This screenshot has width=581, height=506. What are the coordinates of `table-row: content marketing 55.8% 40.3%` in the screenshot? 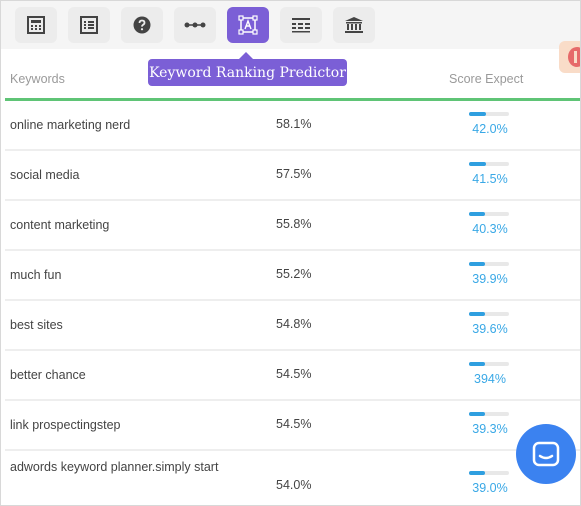 It's located at (292, 226).